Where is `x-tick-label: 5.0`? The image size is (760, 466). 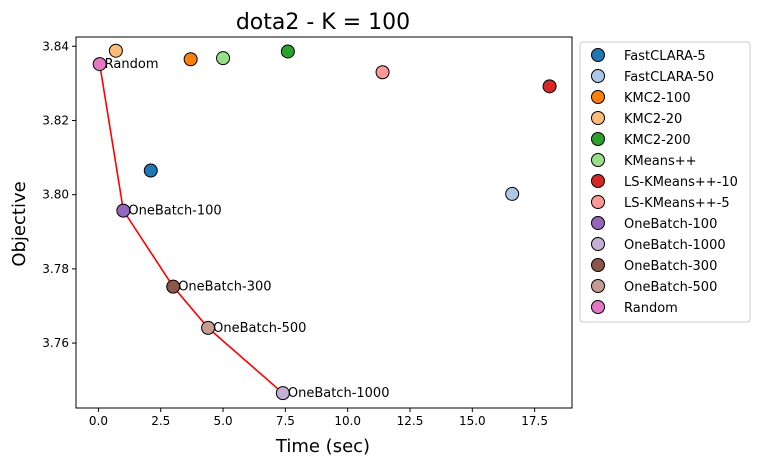 x-tick-label: 5.0 is located at coordinates (223, 421).